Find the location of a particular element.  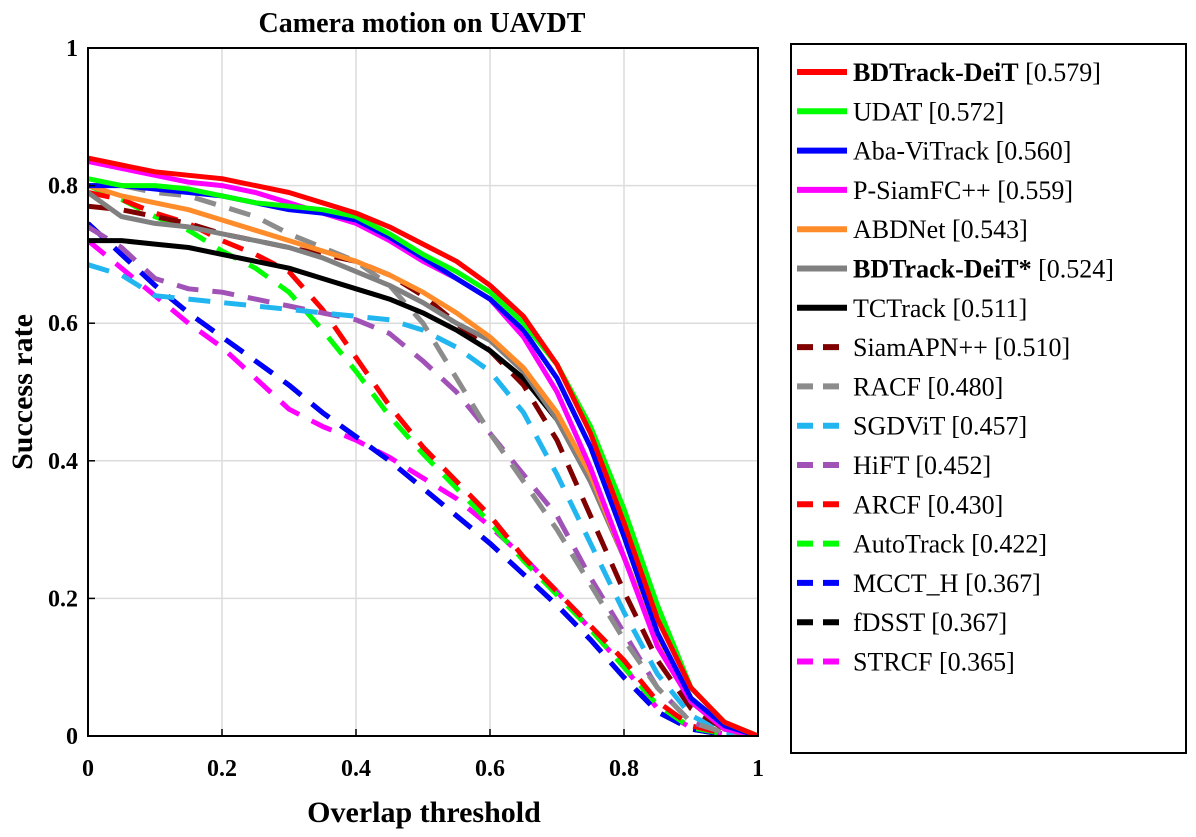

legend-label: BDTrack-DeiT [0.579] is located at coordinates (977, 72).